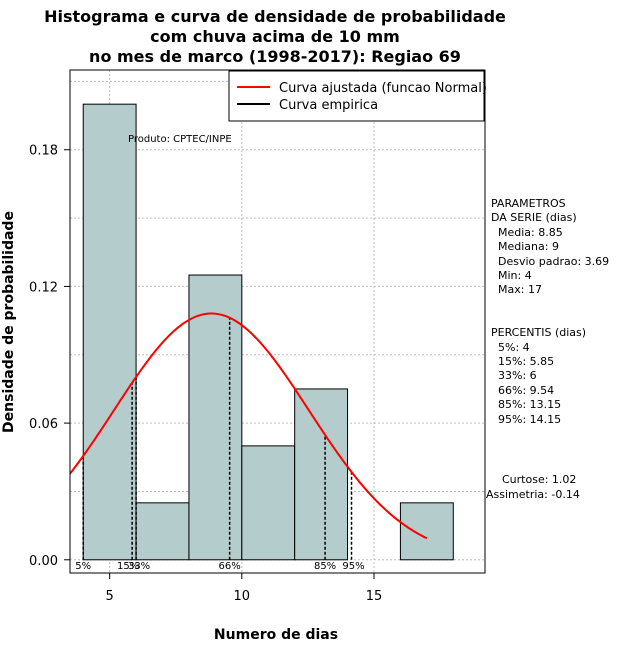 This screenshot has height=660, width=640. Describe the element at coordinates (514, 347) in the screenshot. I see `percentis-5: 5%: 4` at that location.